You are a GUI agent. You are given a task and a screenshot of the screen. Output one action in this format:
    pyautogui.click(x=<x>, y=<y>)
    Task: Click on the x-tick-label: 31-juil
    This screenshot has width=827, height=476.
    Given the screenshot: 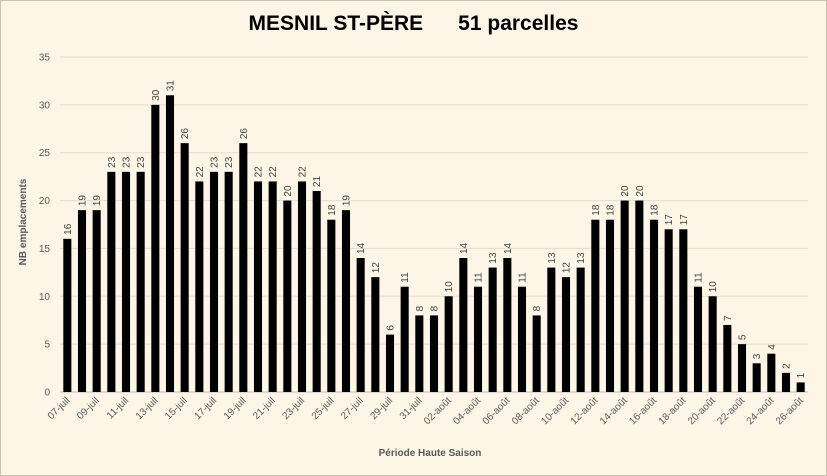 What is the action you would take?
    pyautogui.click(x=411, y=408)
    